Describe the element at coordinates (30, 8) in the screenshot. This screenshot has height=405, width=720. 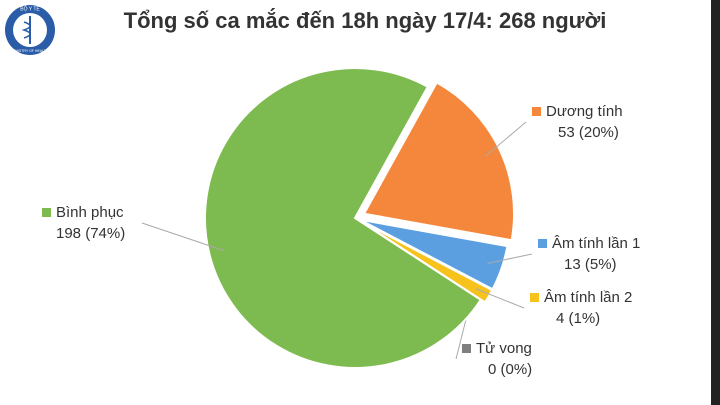
I see `logo-top: BỘ Y TẾ` at that location.